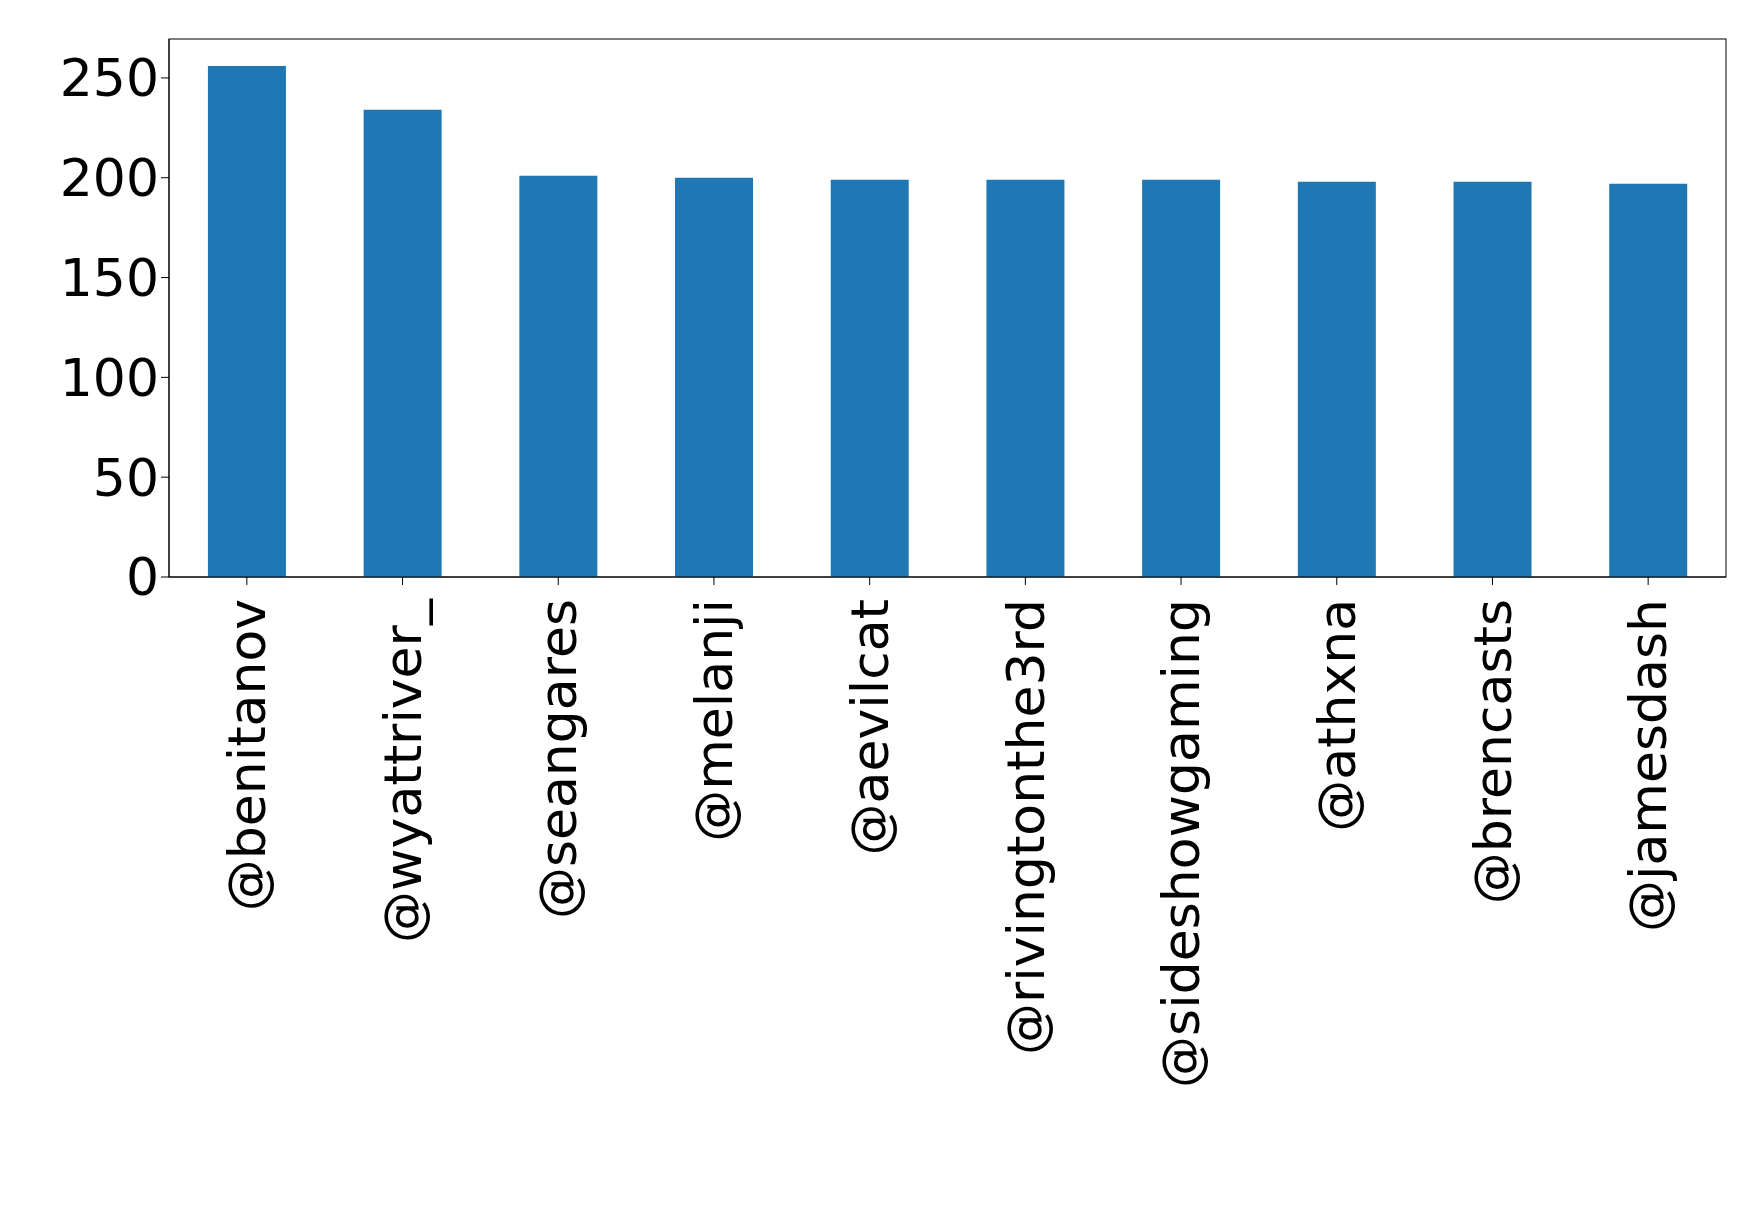  I want to click on x-tick-label: @melanji, so click(714, 720).